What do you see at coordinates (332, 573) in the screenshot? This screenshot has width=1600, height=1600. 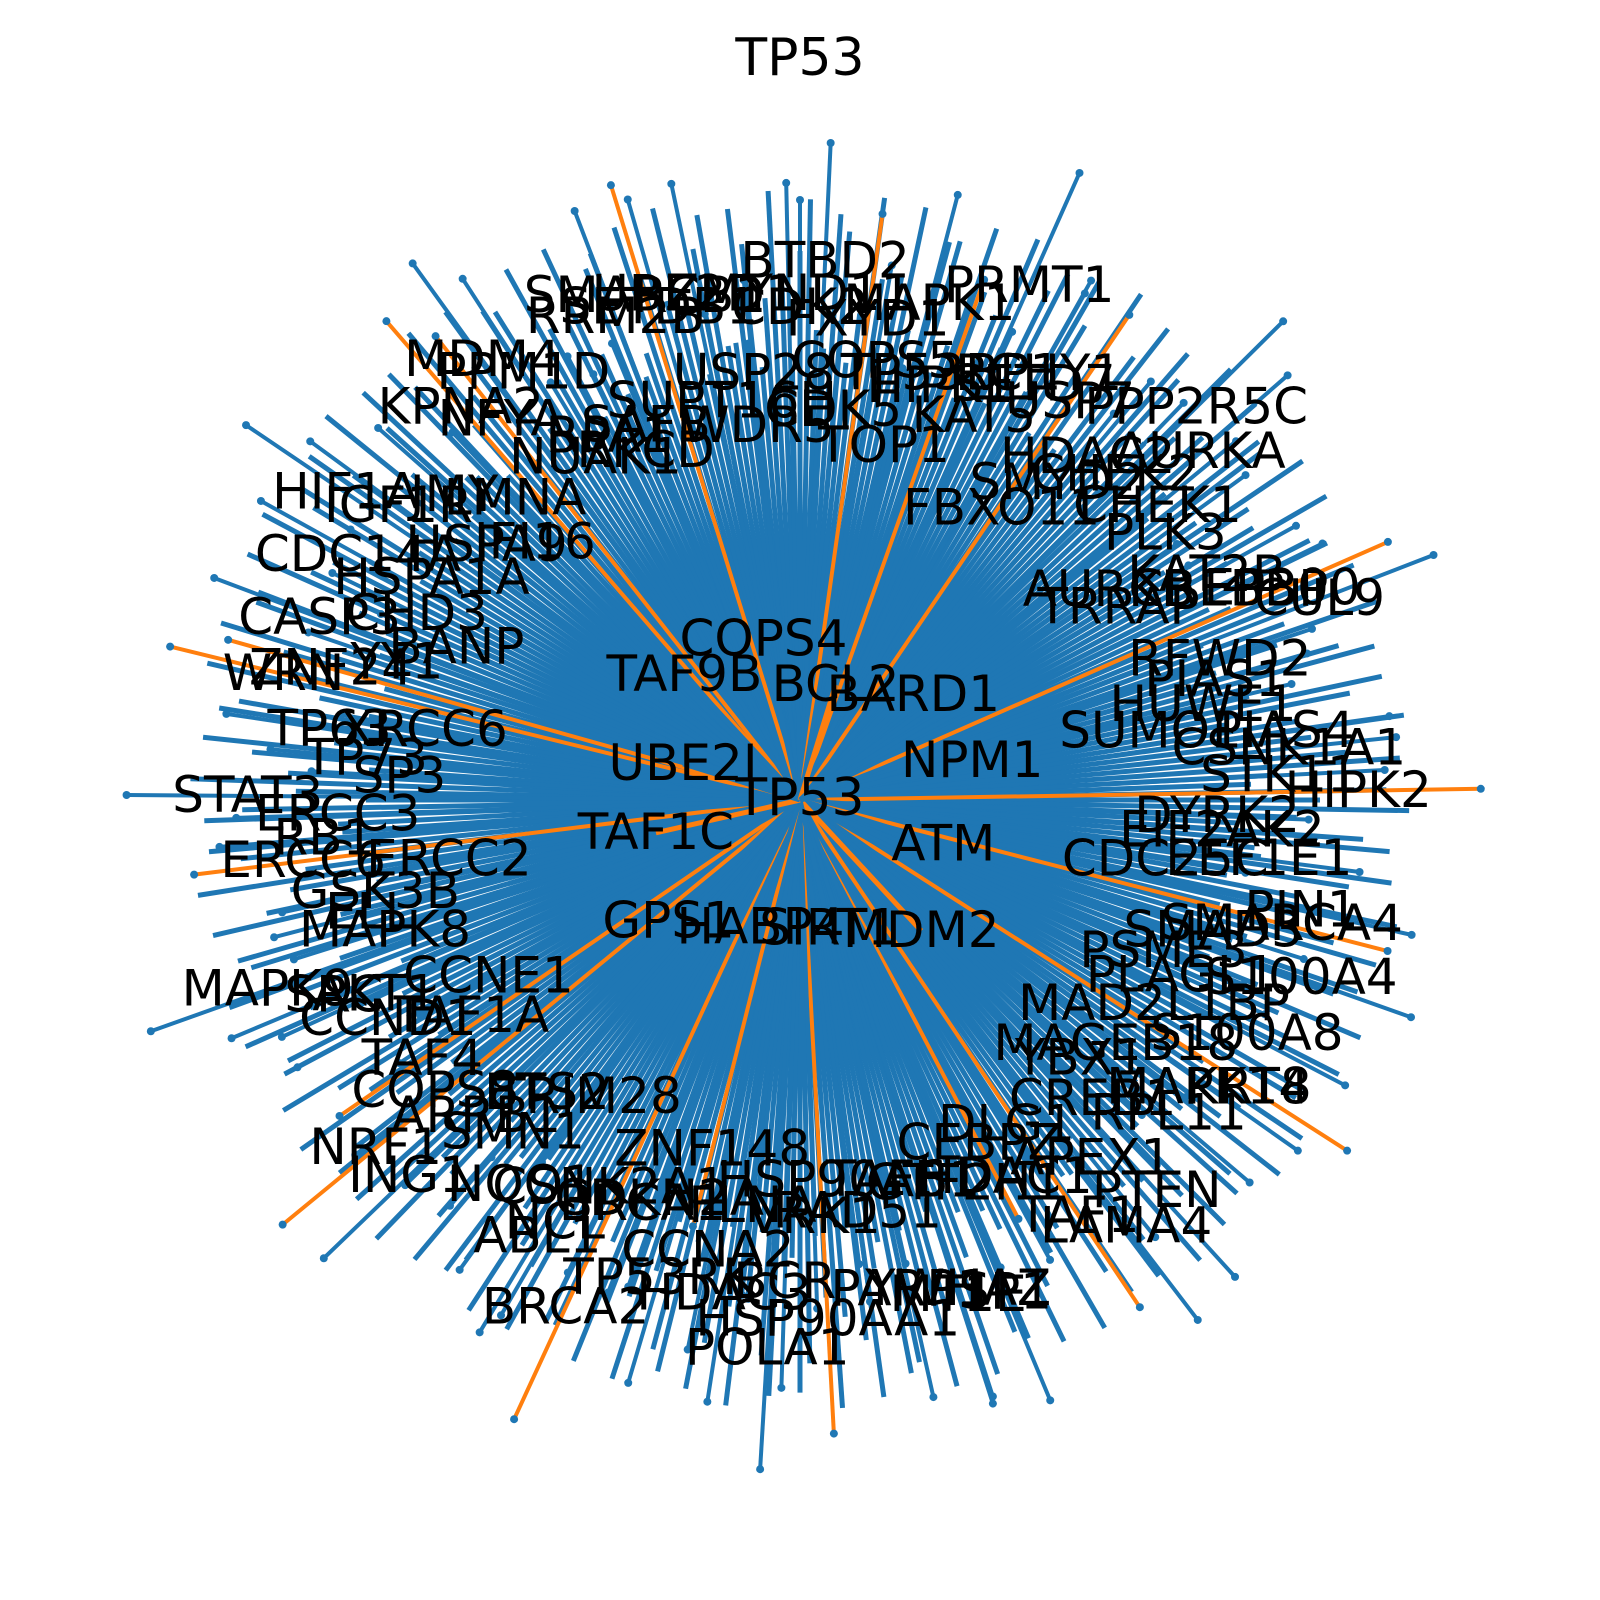 I see `node-chd3` at bounding box center [332, 573].